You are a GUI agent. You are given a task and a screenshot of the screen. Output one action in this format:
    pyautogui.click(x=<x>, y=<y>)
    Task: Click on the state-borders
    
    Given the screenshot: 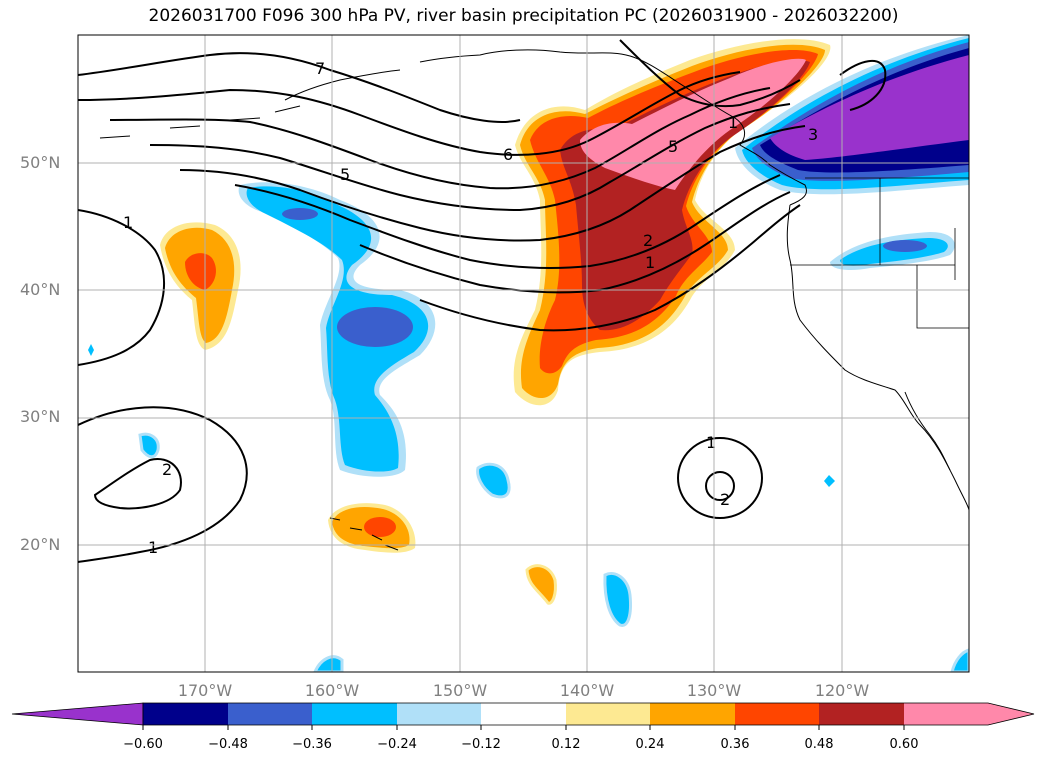 What is the action you would take?
    pyautogui.click(x=879, y=253)
    